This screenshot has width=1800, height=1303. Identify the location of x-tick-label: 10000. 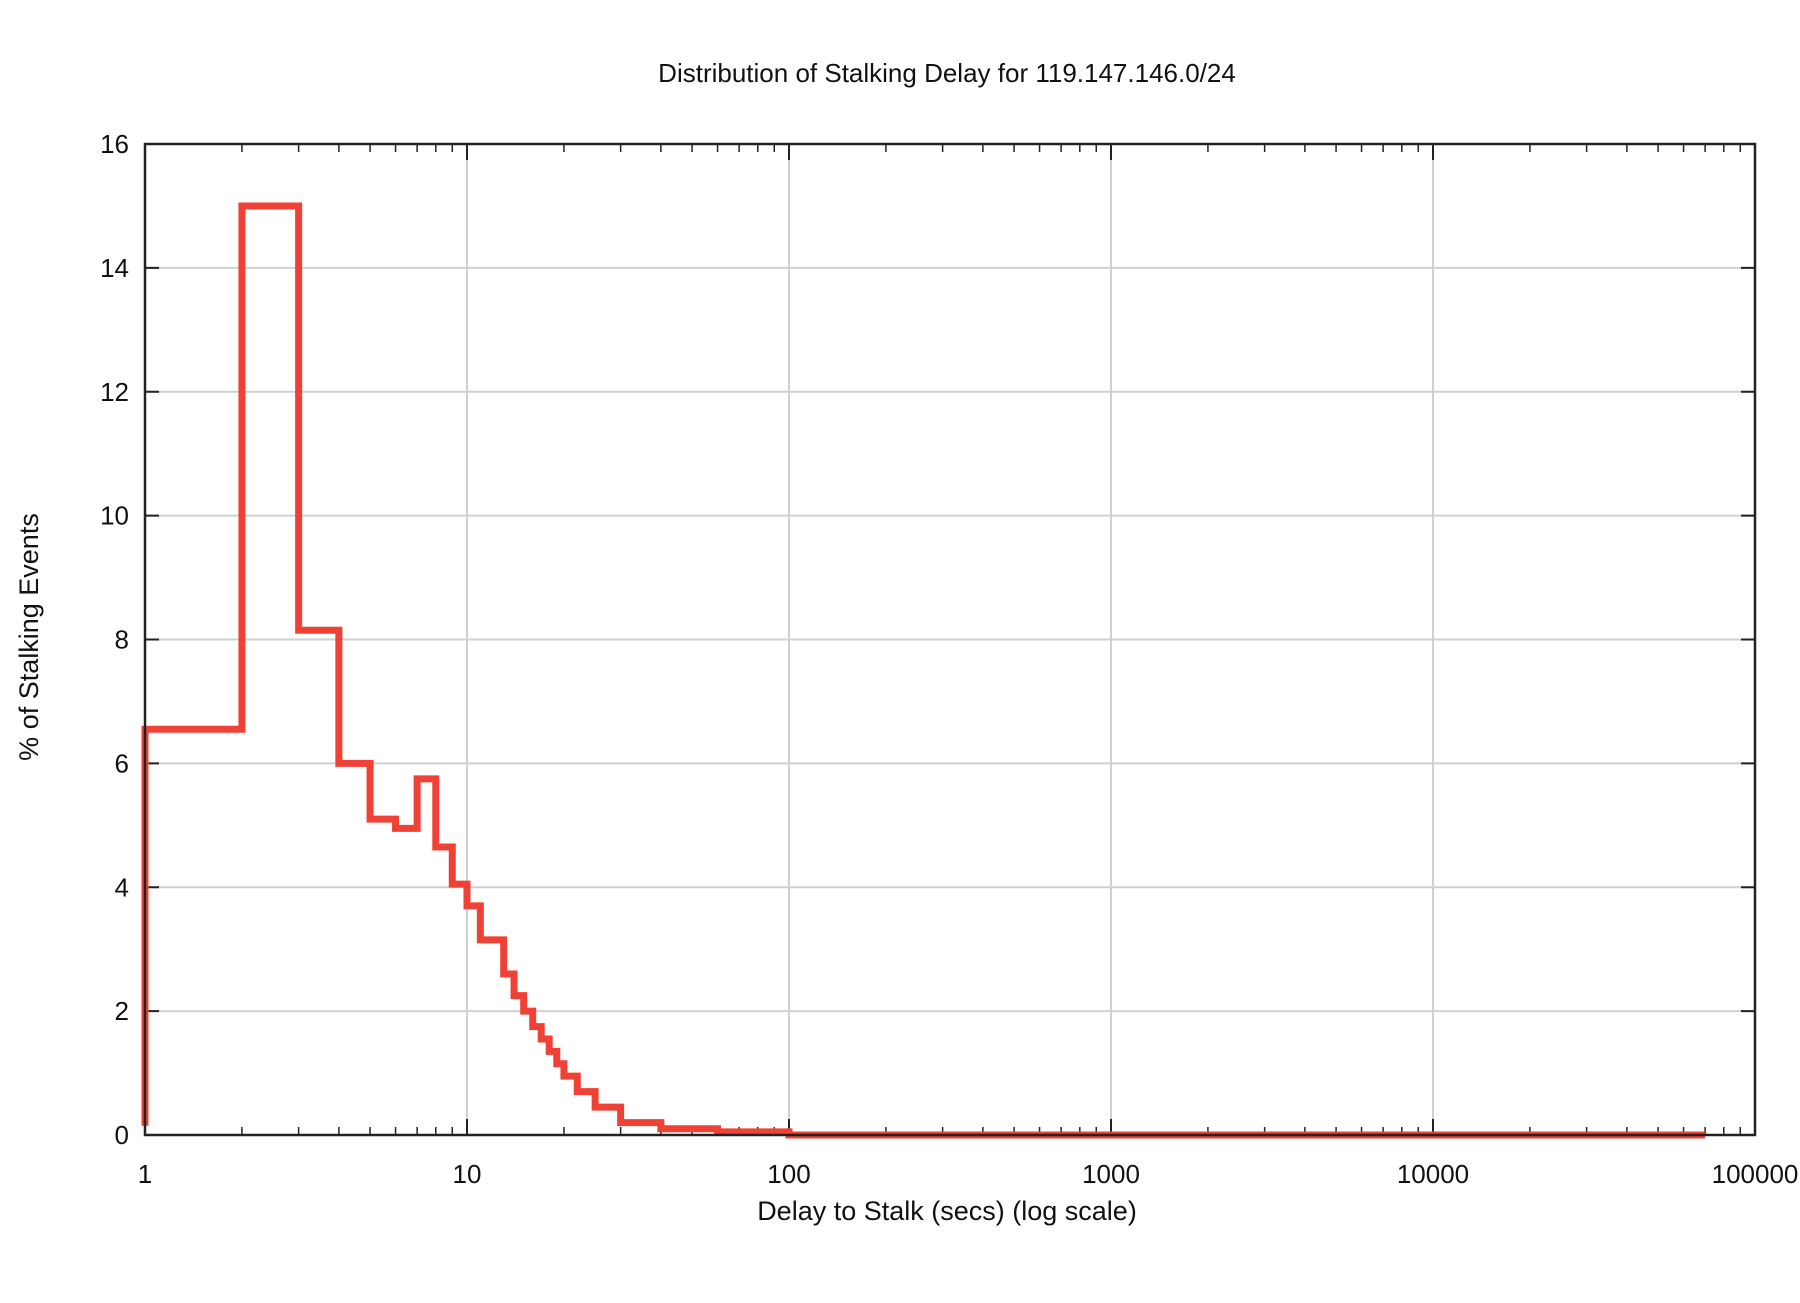
(1433, 1174).